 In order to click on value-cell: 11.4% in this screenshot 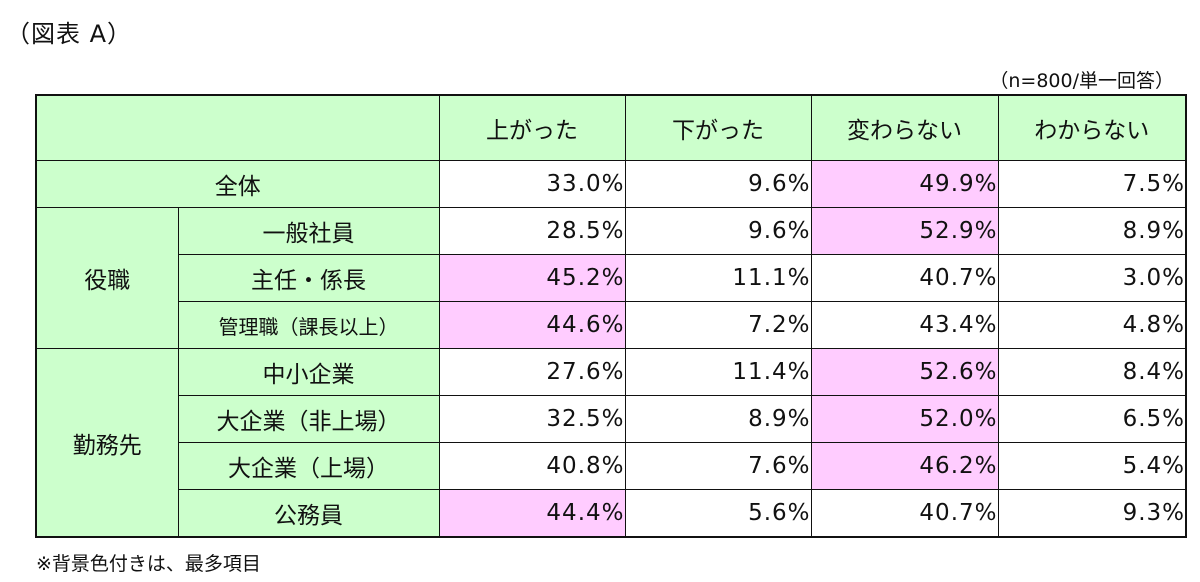, I will do `click(718, 372)`.